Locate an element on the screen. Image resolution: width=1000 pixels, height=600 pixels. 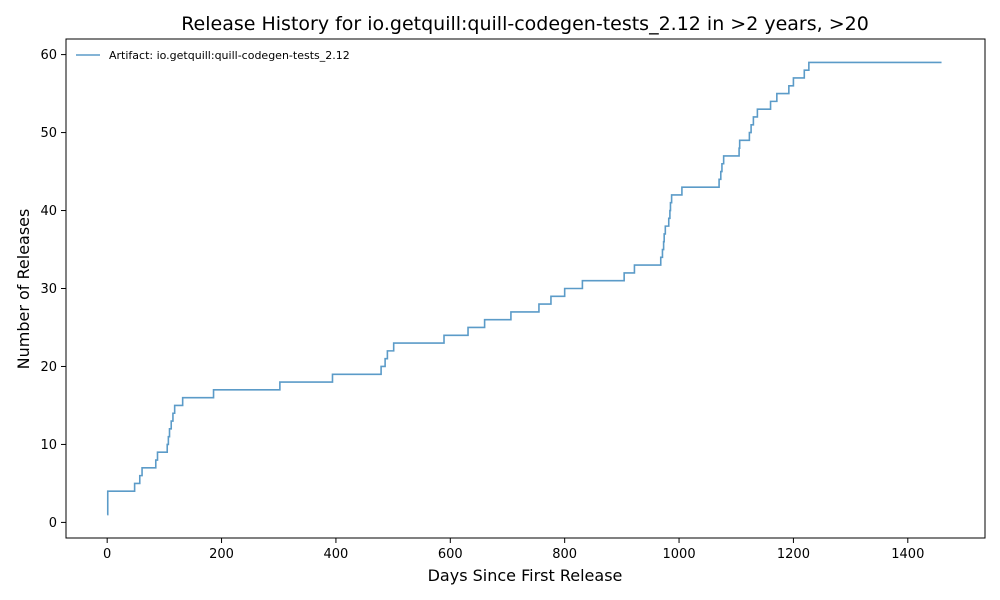
x-tick-label-4: 800 is located at coordinates (564, 554).